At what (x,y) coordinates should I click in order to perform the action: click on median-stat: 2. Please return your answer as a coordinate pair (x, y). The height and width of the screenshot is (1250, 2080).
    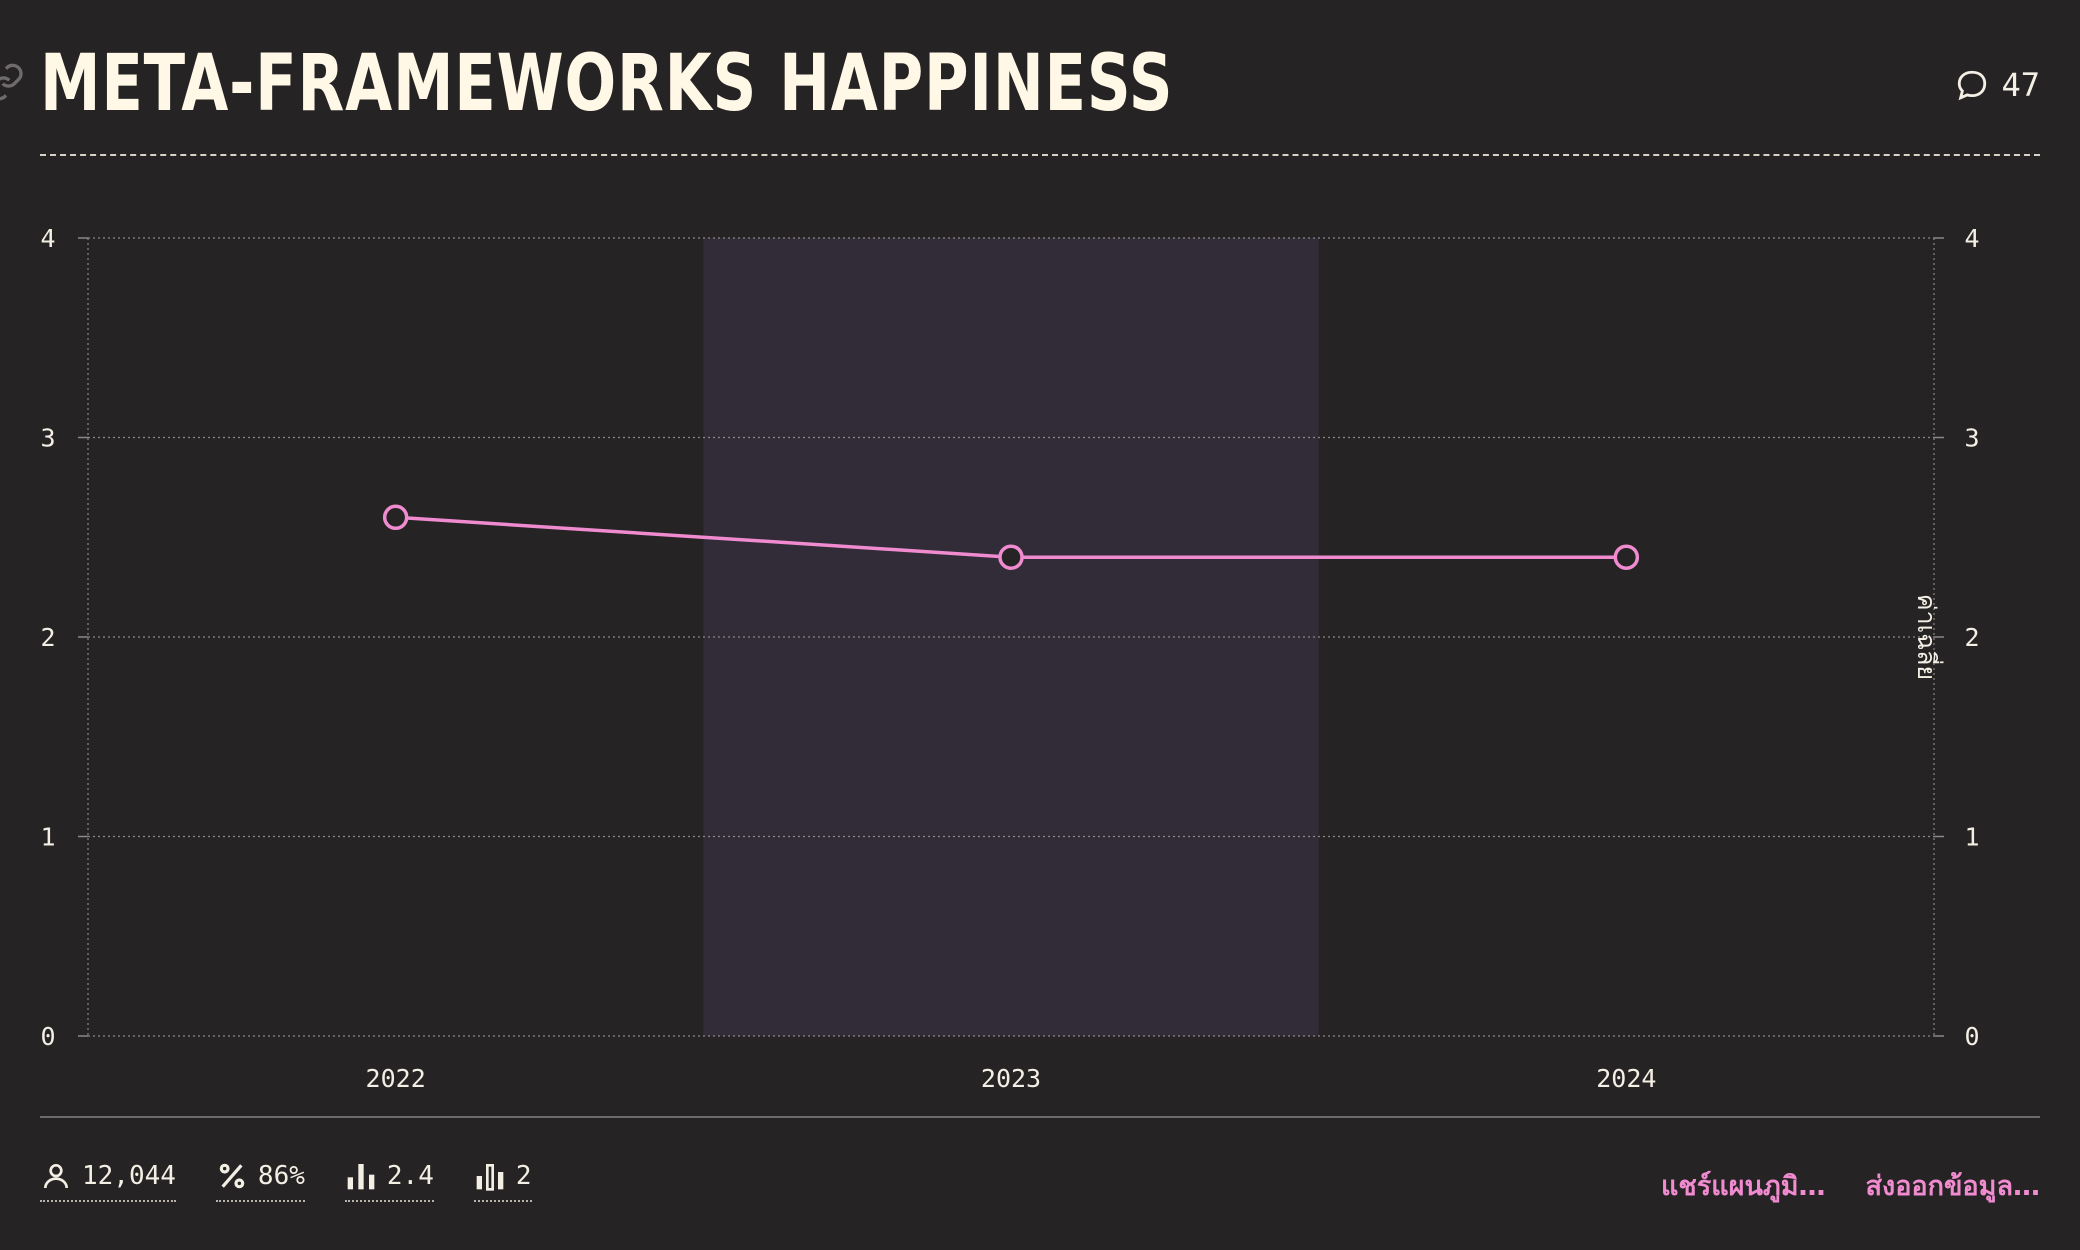
    Looking at the image, I should click on (502, 1181).